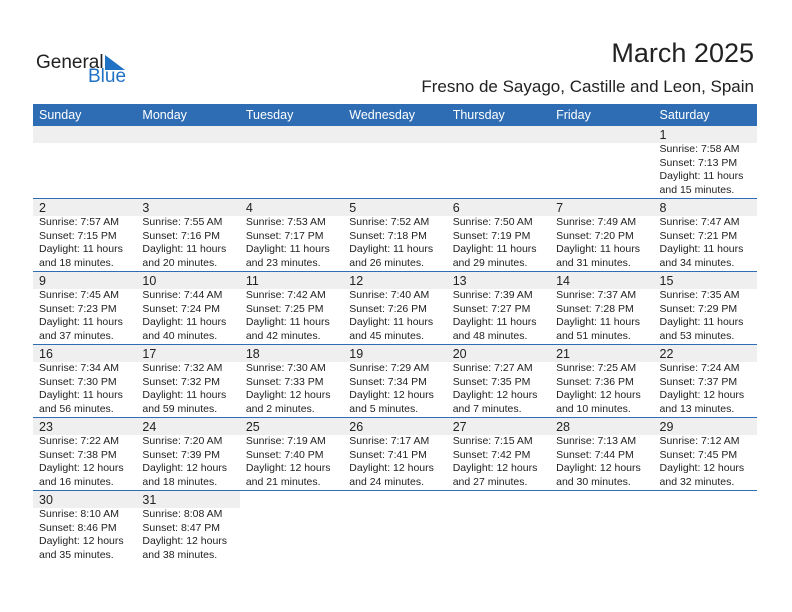 Image resolution: width=792 pixels, height=612 pixels. I want to click on daylight-minutes-text: and 7 minutes., so click(487, 408).